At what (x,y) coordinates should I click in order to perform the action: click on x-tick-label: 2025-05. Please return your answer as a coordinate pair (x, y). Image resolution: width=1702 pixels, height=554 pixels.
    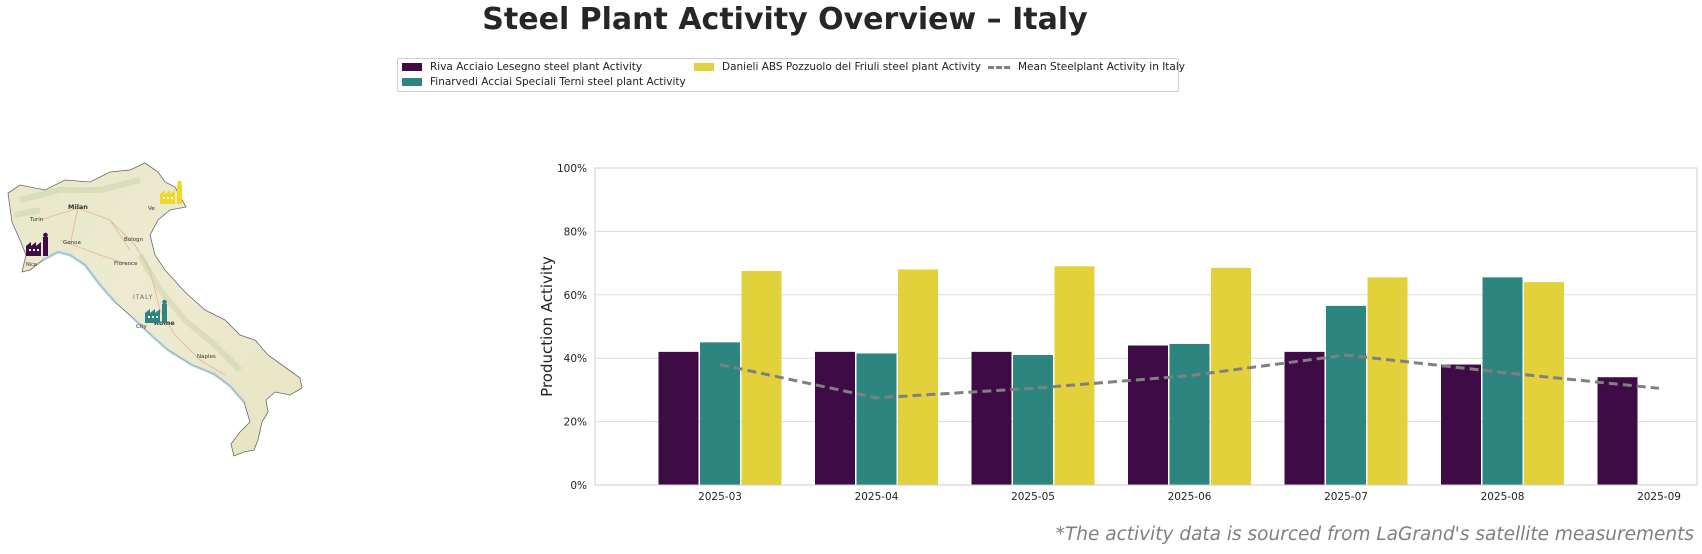
    Looking at the image, I should click on (1033, 497).